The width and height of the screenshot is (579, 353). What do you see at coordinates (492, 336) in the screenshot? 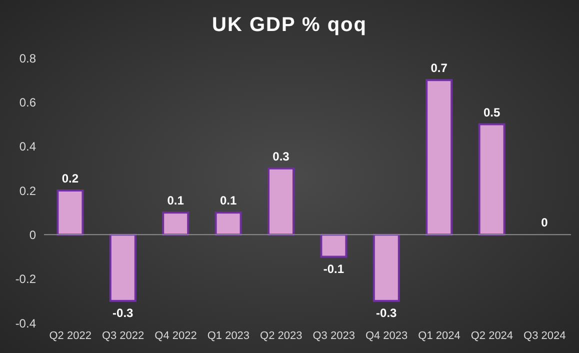
I see `x-tick-label: Q2 2024` at bounding box center [492, 336].